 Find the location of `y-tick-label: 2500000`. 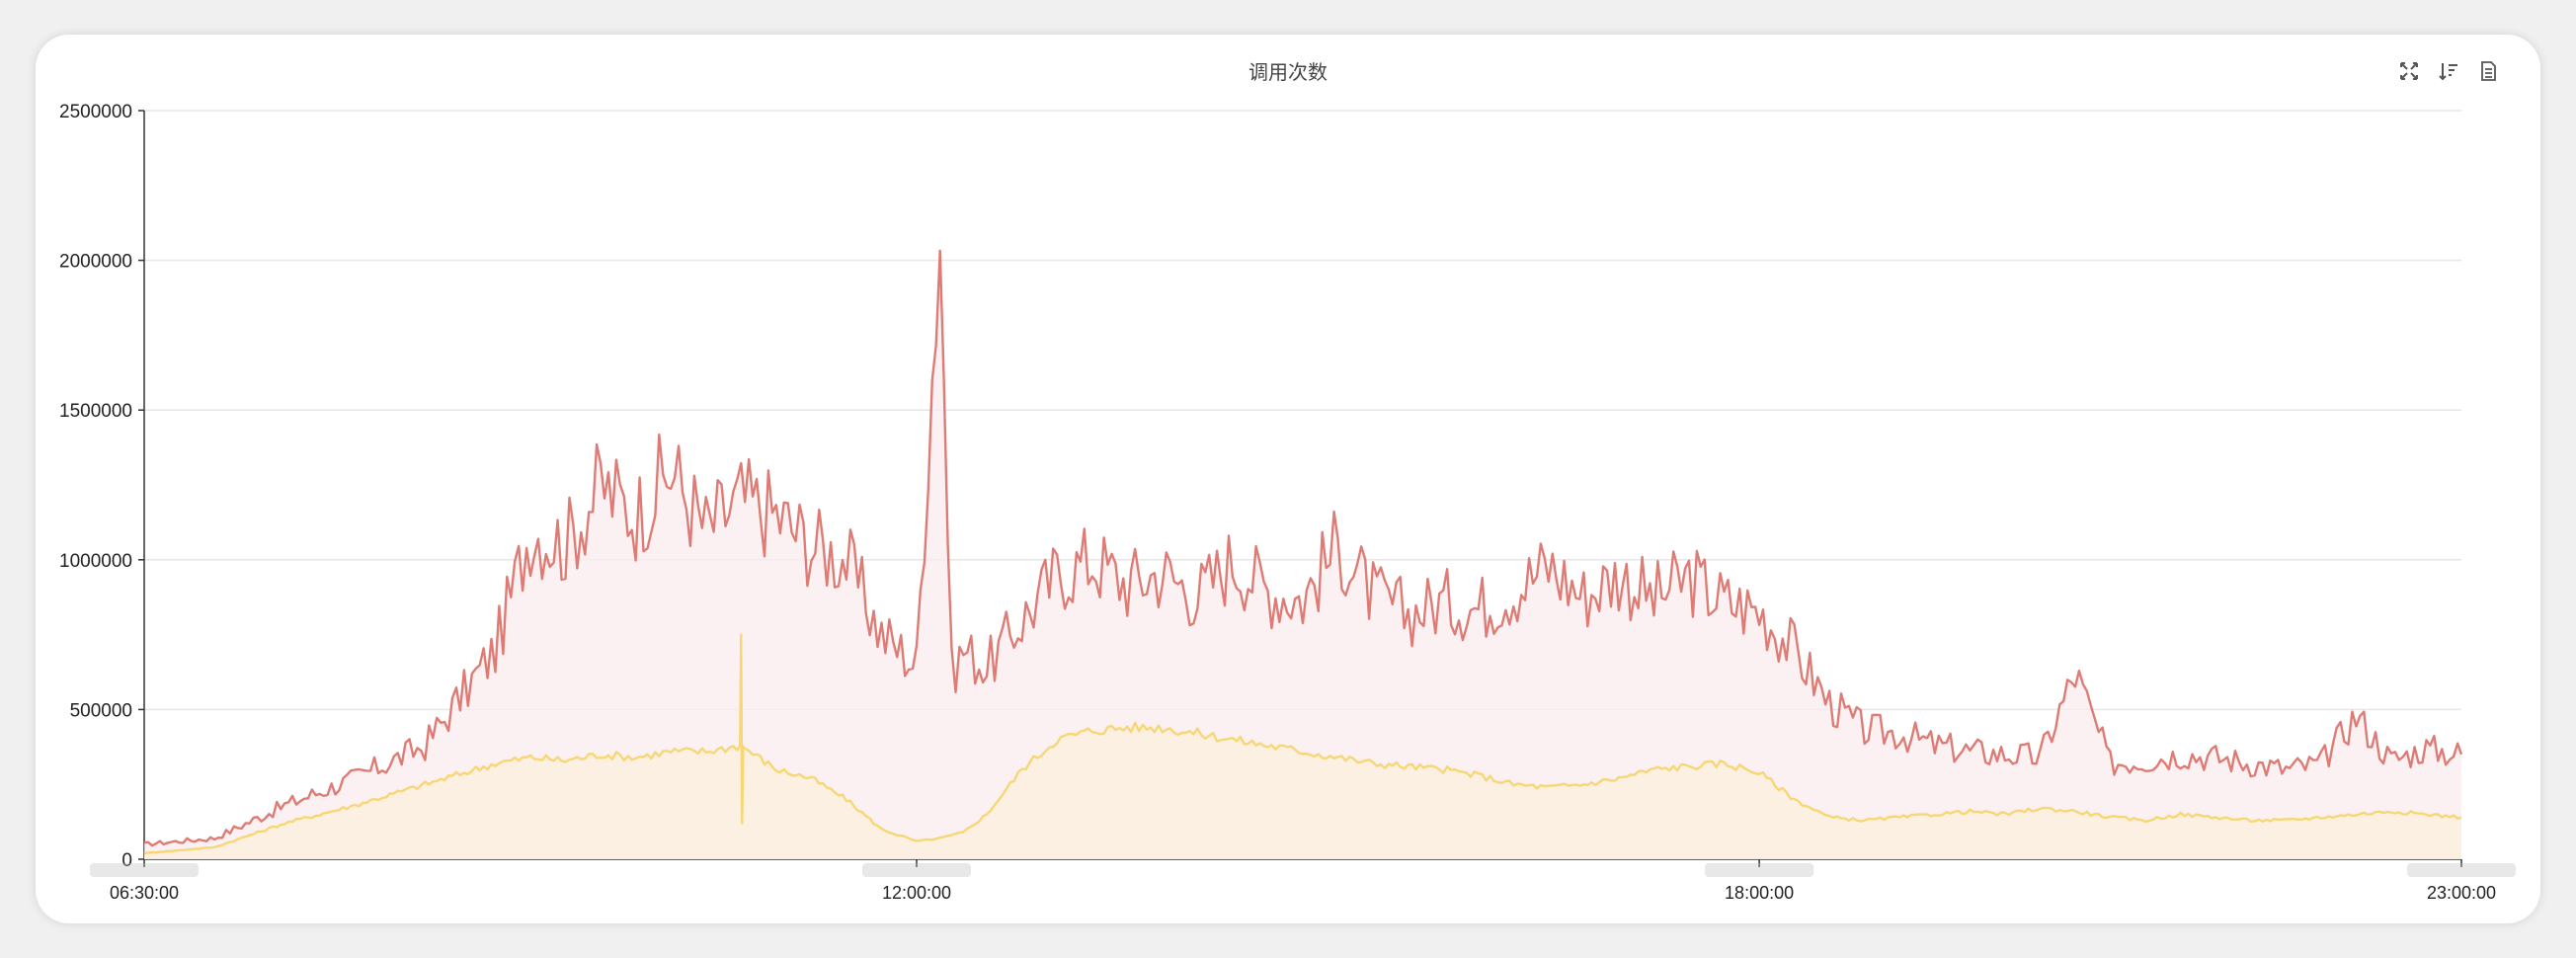

y-tick-label: 2500000 is located at coordinates (95, 112).